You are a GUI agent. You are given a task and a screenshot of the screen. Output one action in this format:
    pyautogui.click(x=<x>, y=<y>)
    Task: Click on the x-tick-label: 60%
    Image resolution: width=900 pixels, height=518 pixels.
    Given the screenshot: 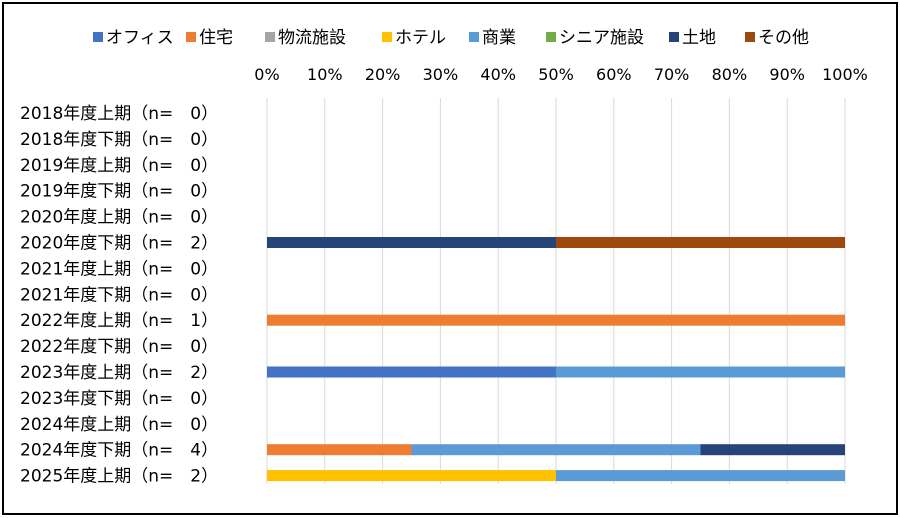 What is the action you would take?
    pyautogui.click(x=614, y=74)
    